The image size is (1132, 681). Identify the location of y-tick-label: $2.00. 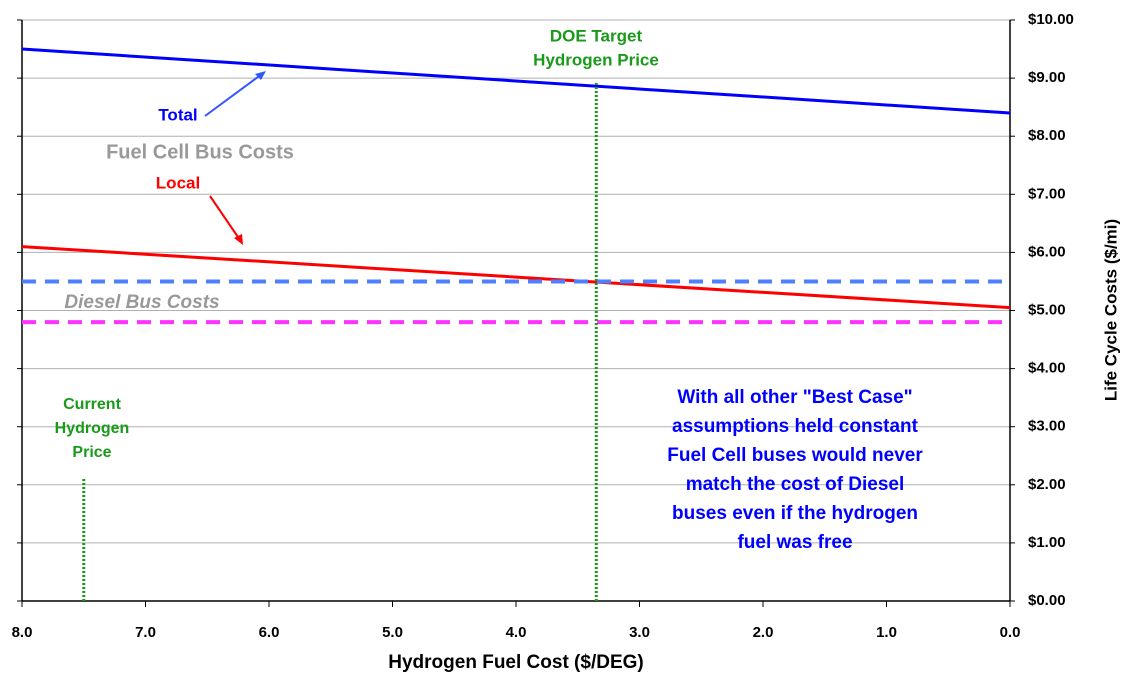
(1047, 484).